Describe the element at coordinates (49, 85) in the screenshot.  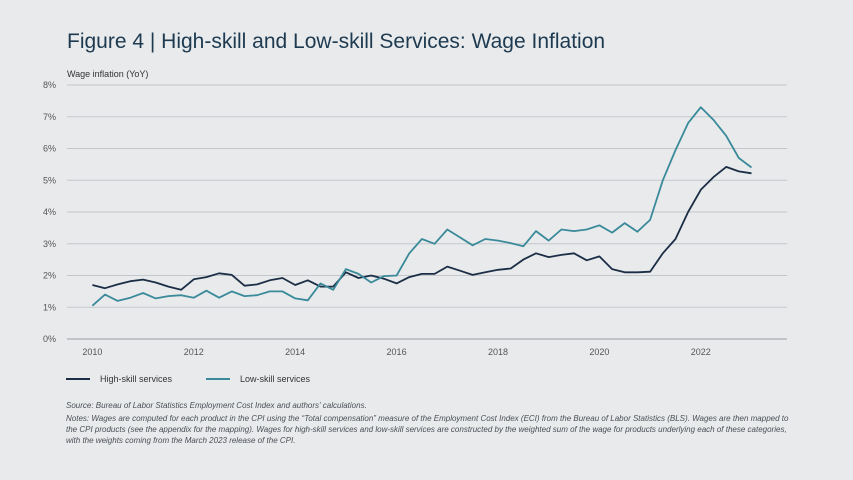
I see `y-tick-label: 8%` at that location.